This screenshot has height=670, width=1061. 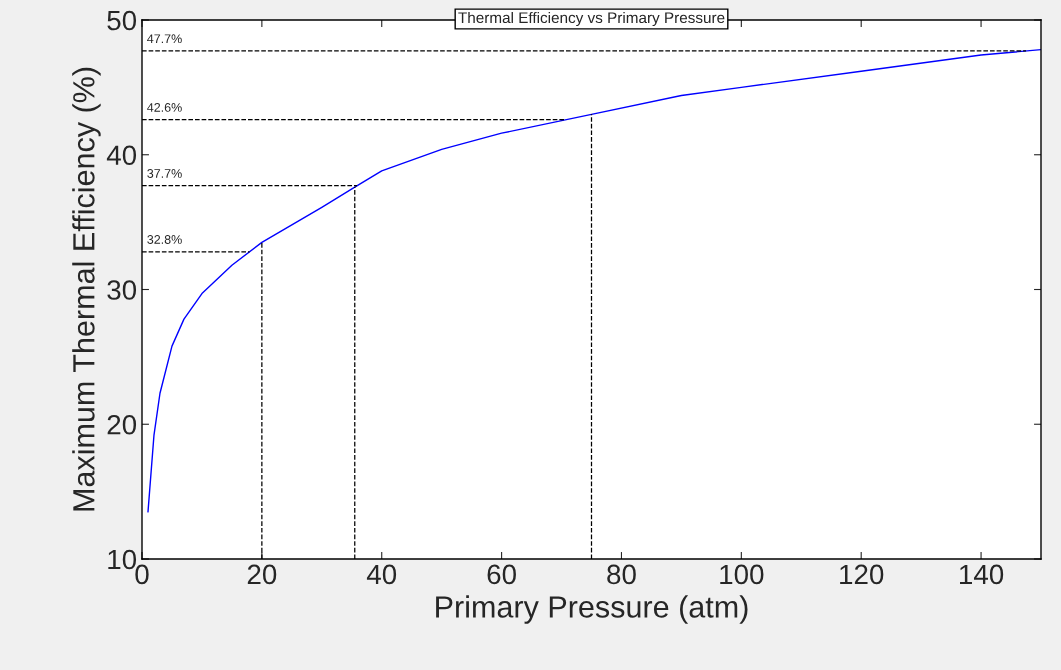 What do you see at coordinates (122, 559) in the screenshot?
I see `y-tick-label: 10` at bounding box center [122, 559].